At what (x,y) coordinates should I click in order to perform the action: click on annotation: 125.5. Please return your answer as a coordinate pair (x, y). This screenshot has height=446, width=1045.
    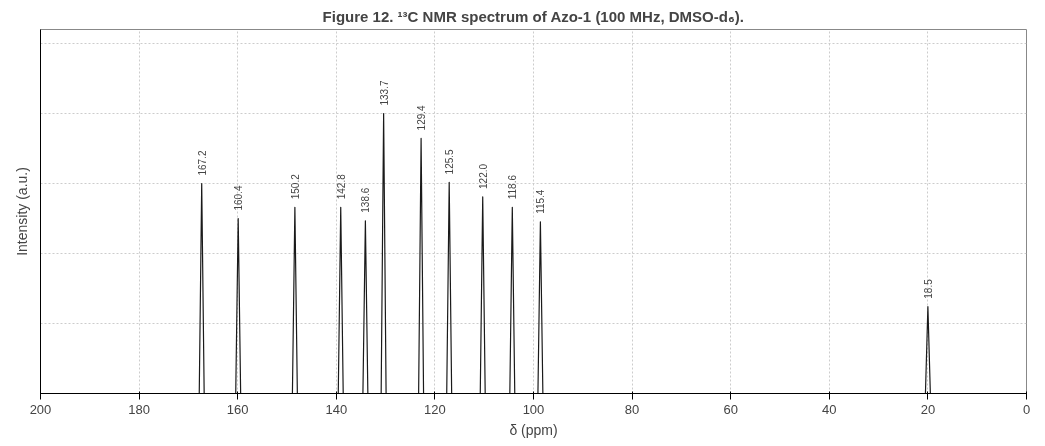
    Looking at the image, I should click on (450, 161).